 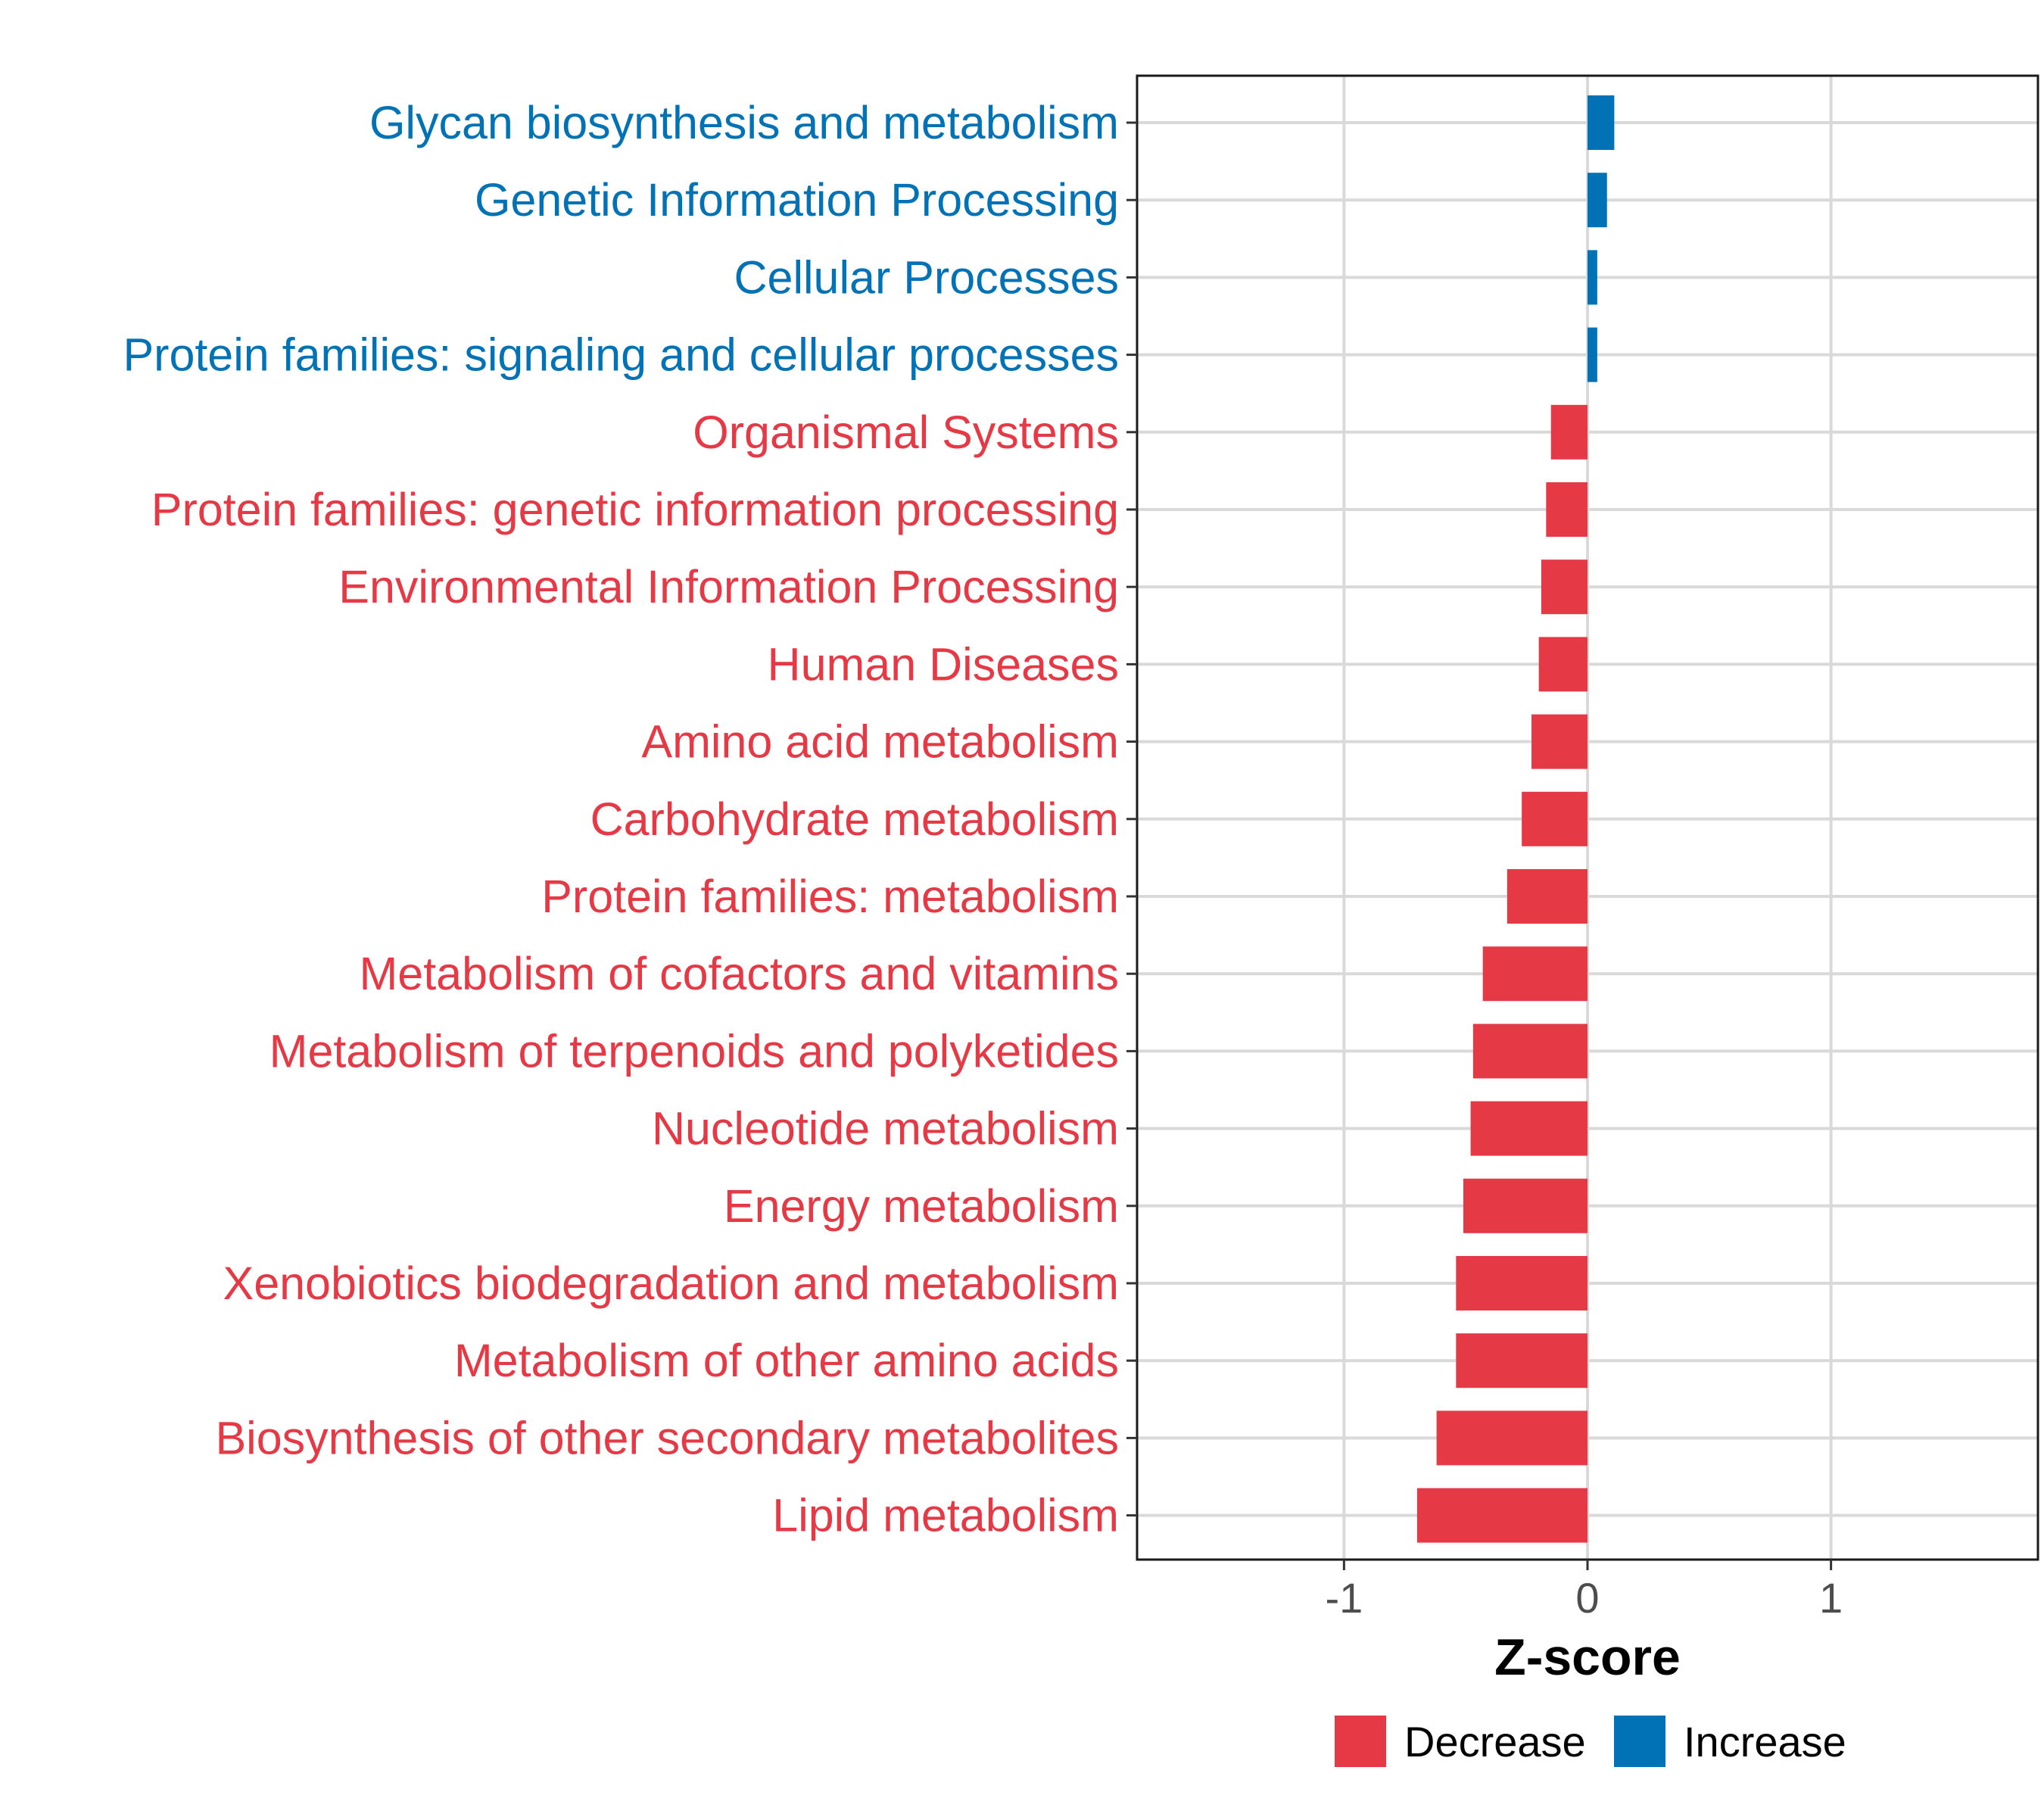 What do you see at coordinates (906, 432) in the screenshot?
I see `y-category-label: Organismal Systems` at bounding box center [906, 432].